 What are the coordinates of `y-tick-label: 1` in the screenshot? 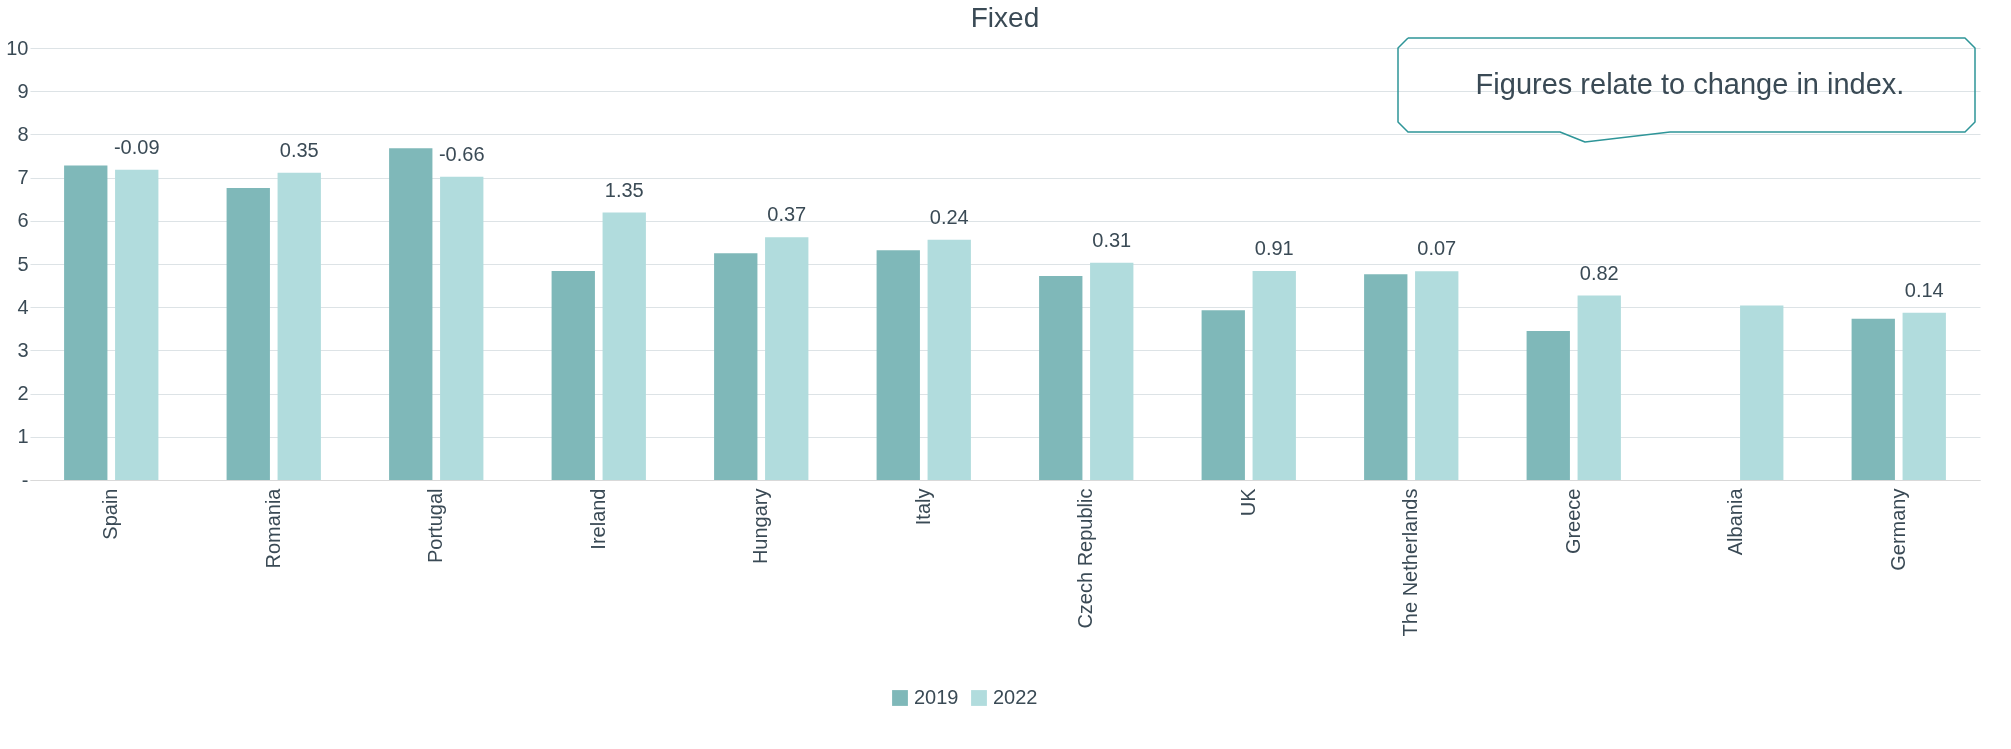 It's located at (23, 436).